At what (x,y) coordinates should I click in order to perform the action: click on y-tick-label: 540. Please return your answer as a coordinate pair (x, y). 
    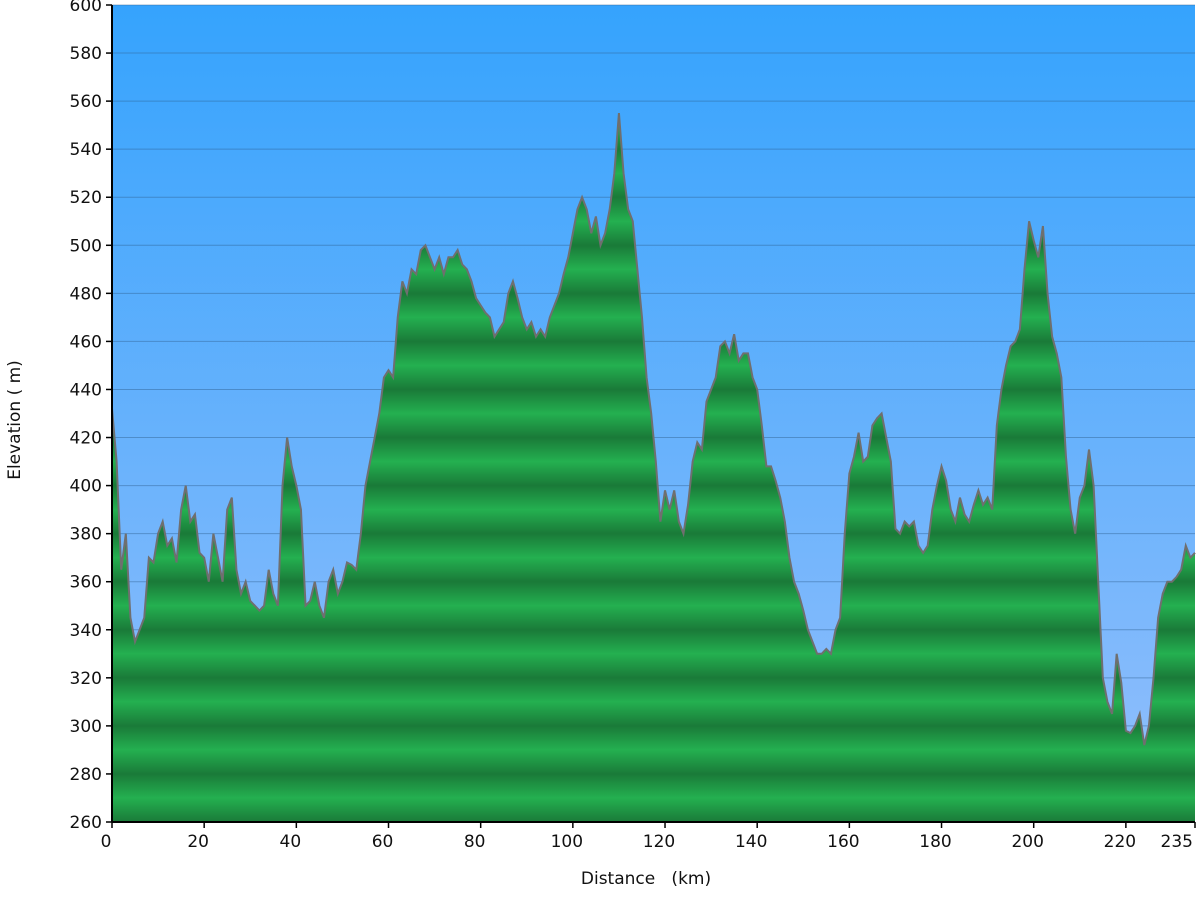
    Looking at the image, I should click on (86, 150).